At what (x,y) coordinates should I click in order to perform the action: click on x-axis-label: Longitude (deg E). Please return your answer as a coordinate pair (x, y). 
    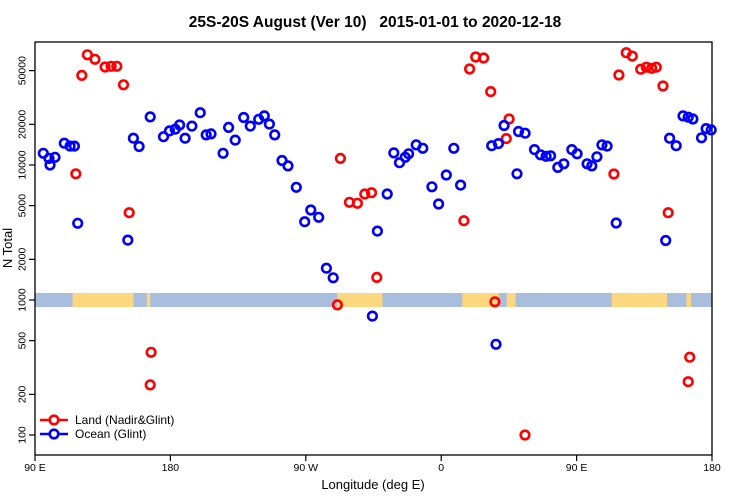
    Looking at the image, I should click on (372, 484).